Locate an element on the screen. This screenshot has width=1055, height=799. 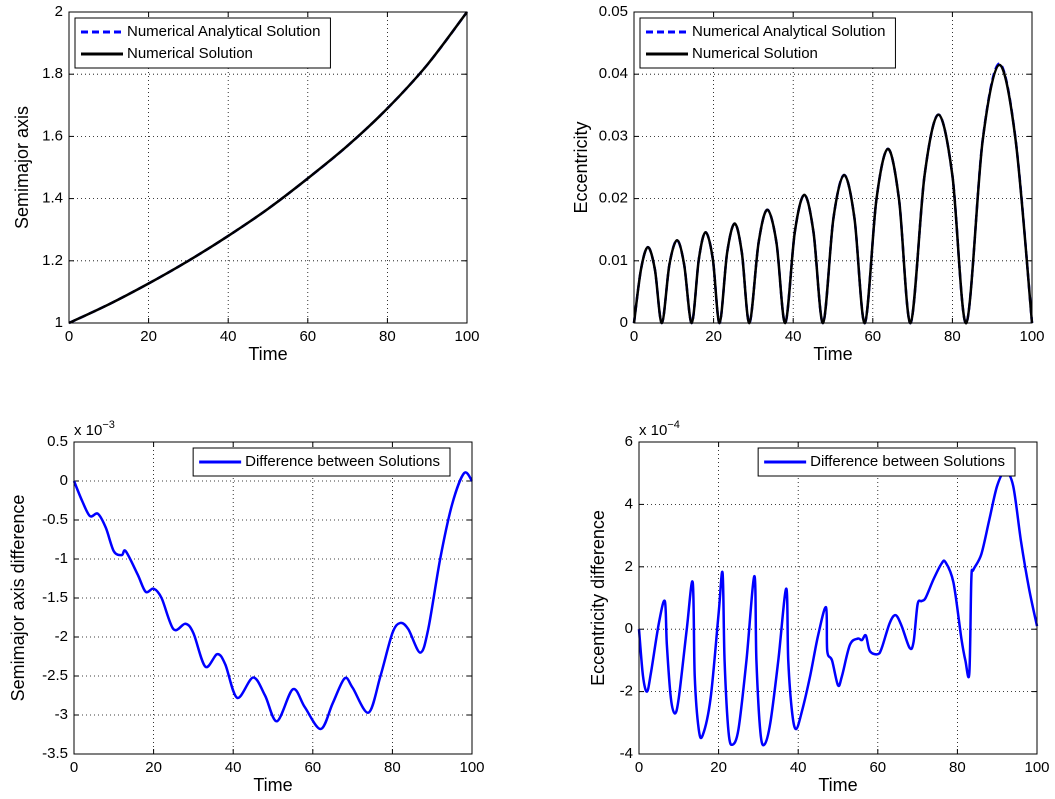
multiplier-exponent: −4 is located at coordinates (673, 425).